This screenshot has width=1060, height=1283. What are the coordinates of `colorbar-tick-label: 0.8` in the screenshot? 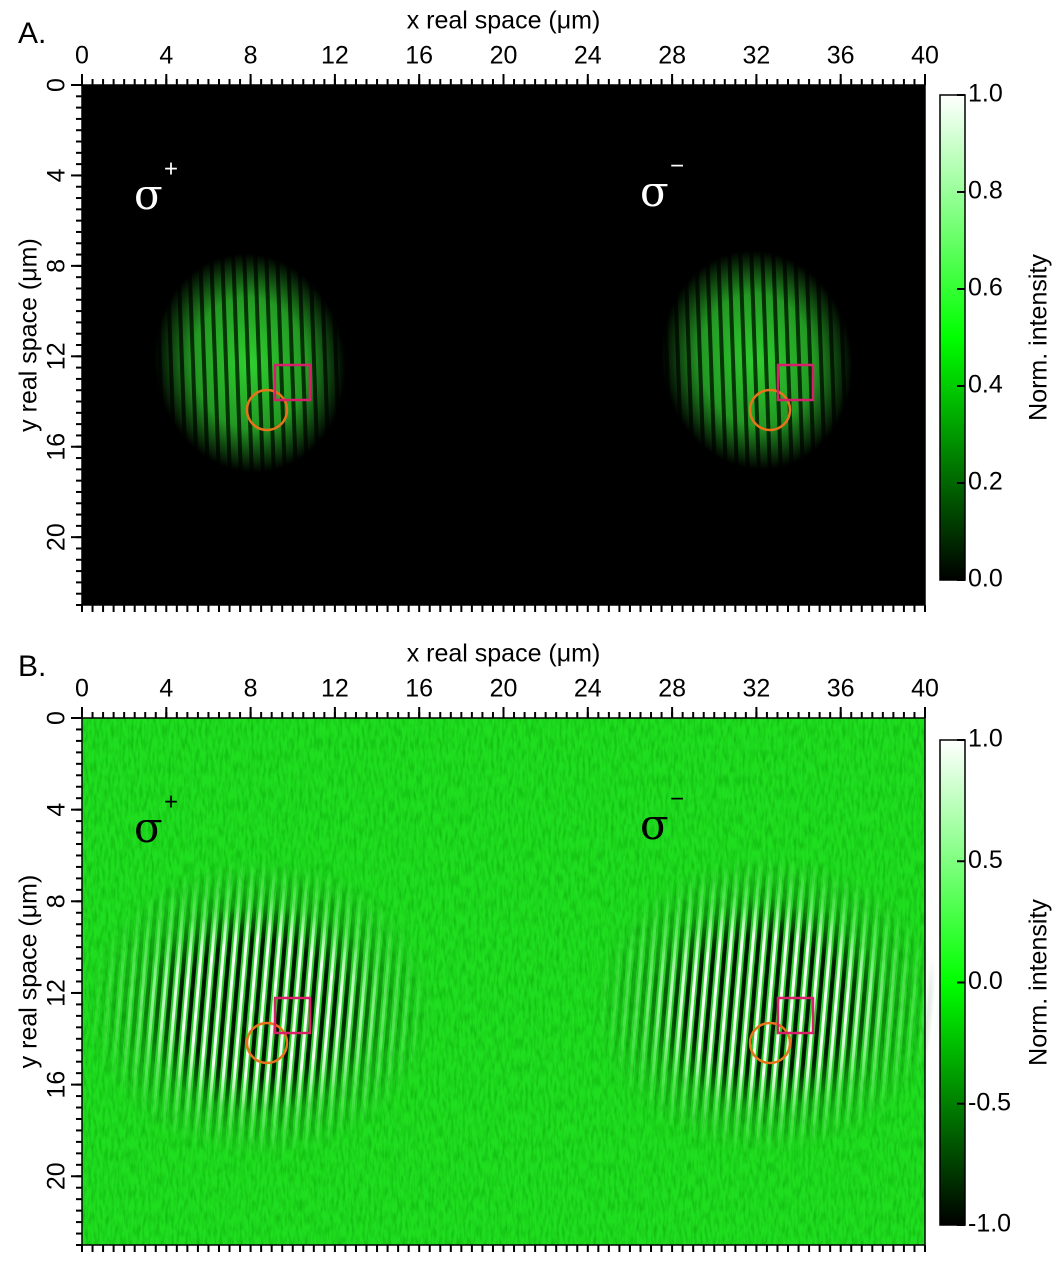 It's located at (985, 191).